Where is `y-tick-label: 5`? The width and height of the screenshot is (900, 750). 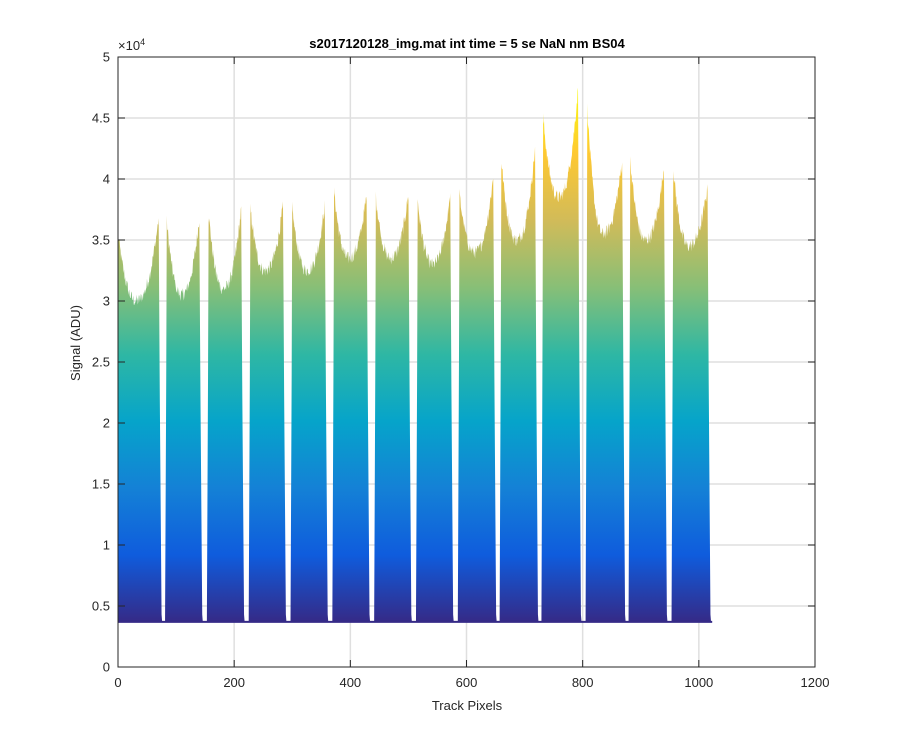 y-tick-label: 5 is located at coordinates (106, 57).